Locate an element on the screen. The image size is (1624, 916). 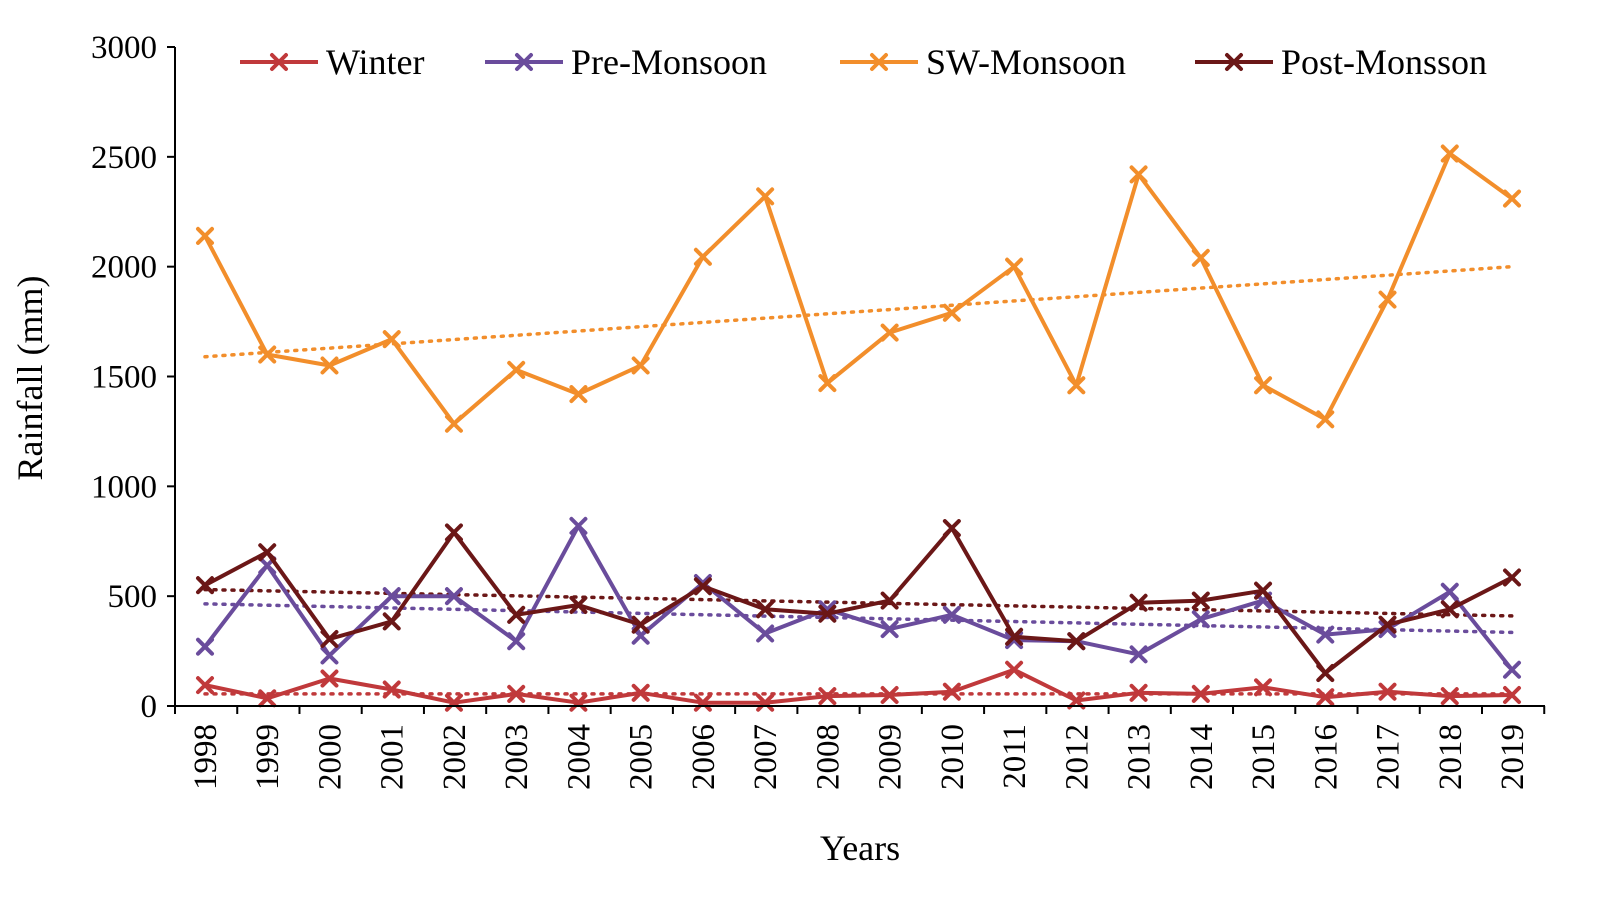
legend-label: Post-Monsson is located at coordinates (1384, 62).